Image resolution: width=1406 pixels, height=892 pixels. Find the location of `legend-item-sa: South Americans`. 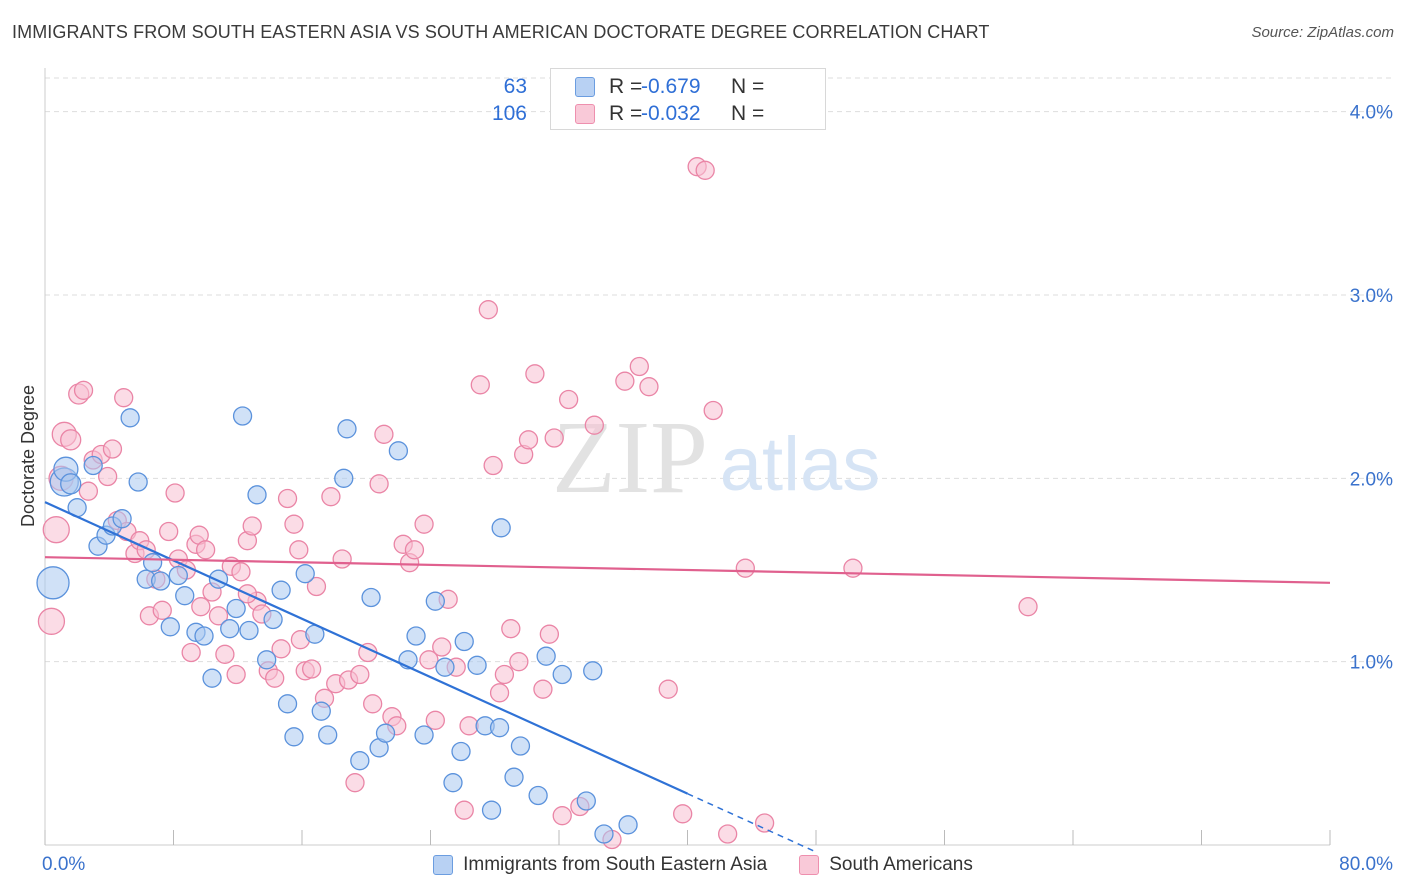

legend-item-sa: South Americans is located at coordinates (886, 865).